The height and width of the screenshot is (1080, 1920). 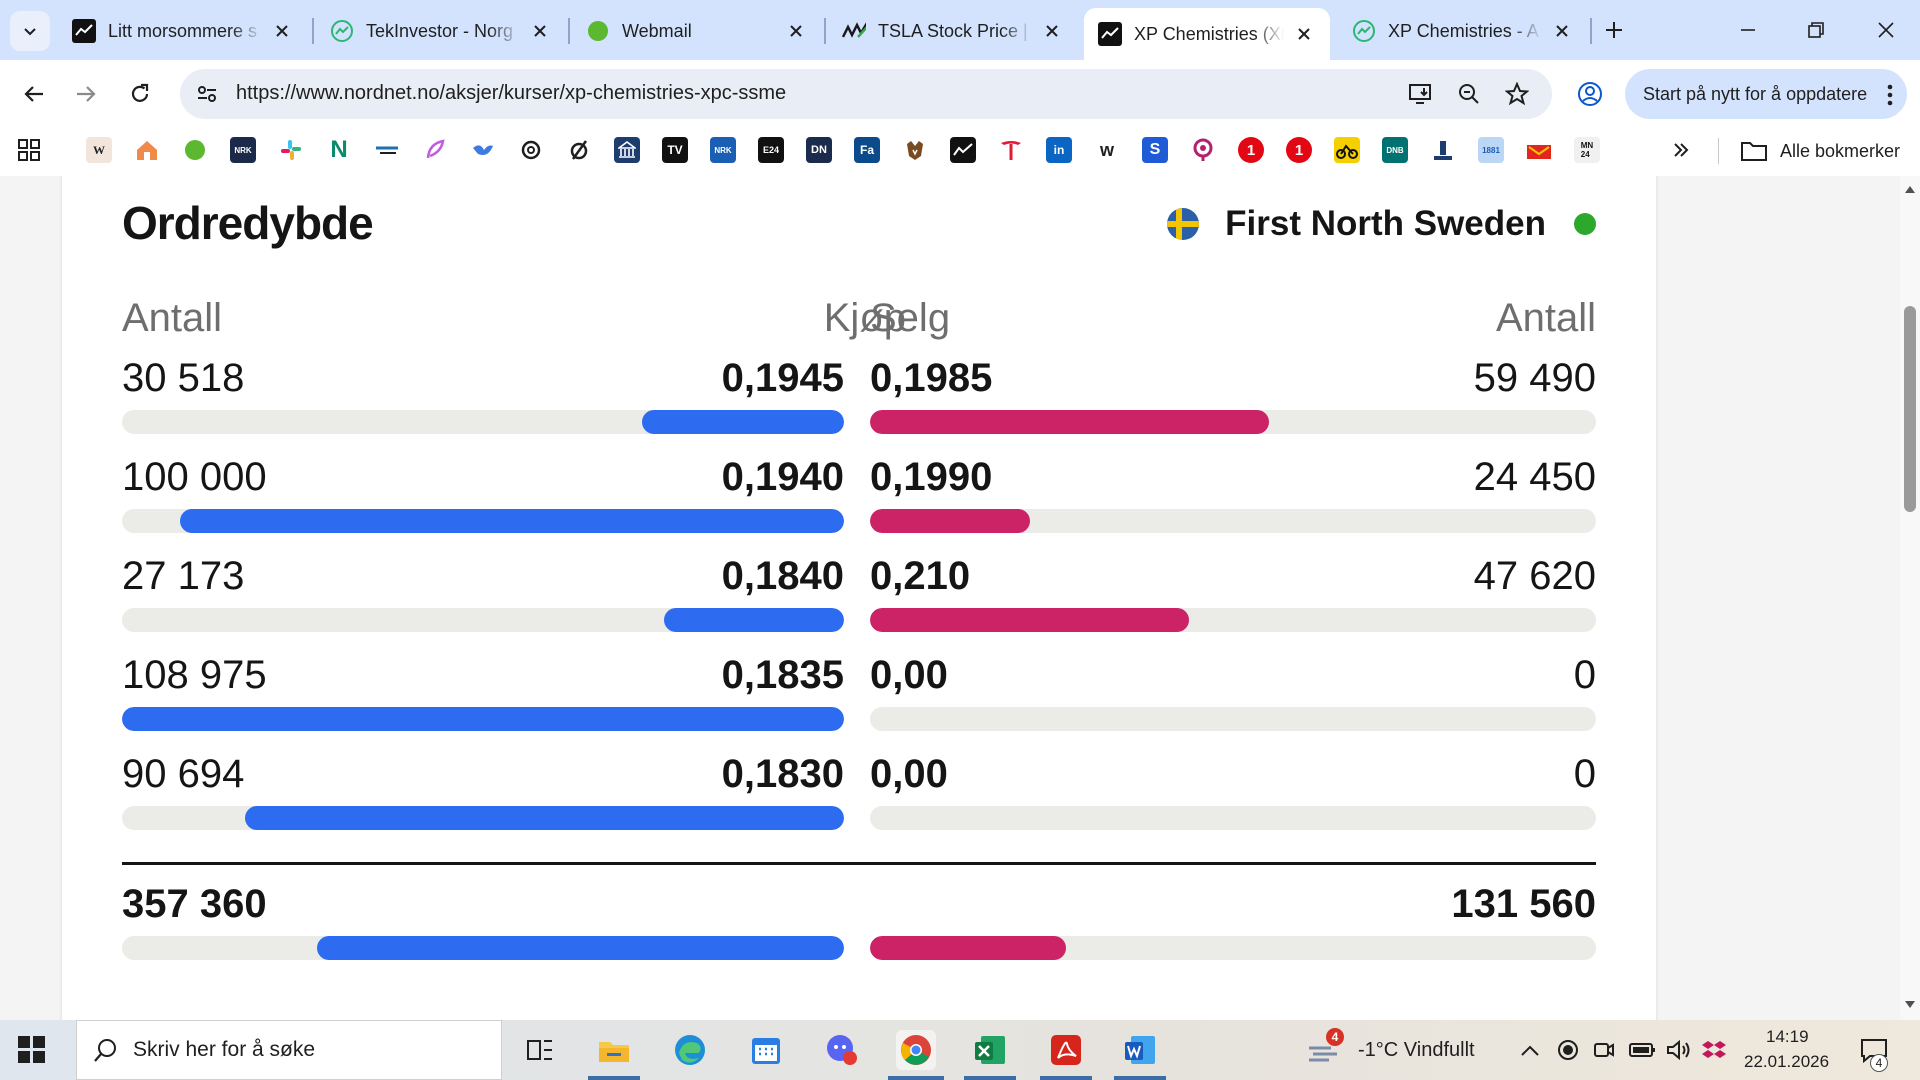 What do you see at coordinates (1517, 94) in the screenshot?
I see `bookmark-star-icon` at bounding box center [1517, 94].